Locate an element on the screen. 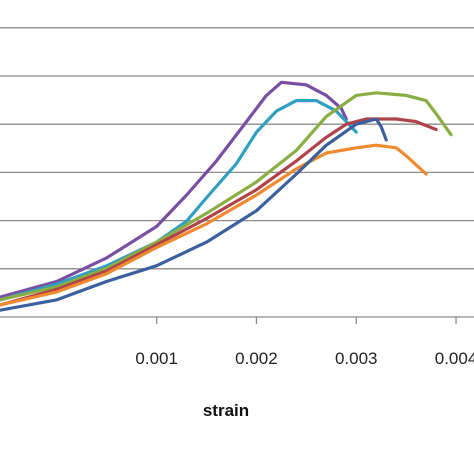 Image resolution: width=474 pixels, height=474 pixels. x-axis is located at coordinates (237, 320).